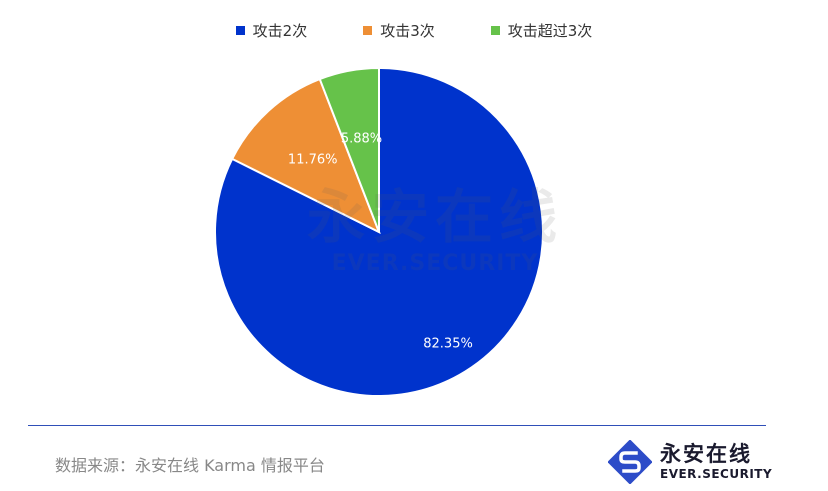  What do you see at coordinates (380, 241) in the screenshot?
I see `pie-labels: 82.35% 11.76%5.88%` at bounding box center [380, 241].